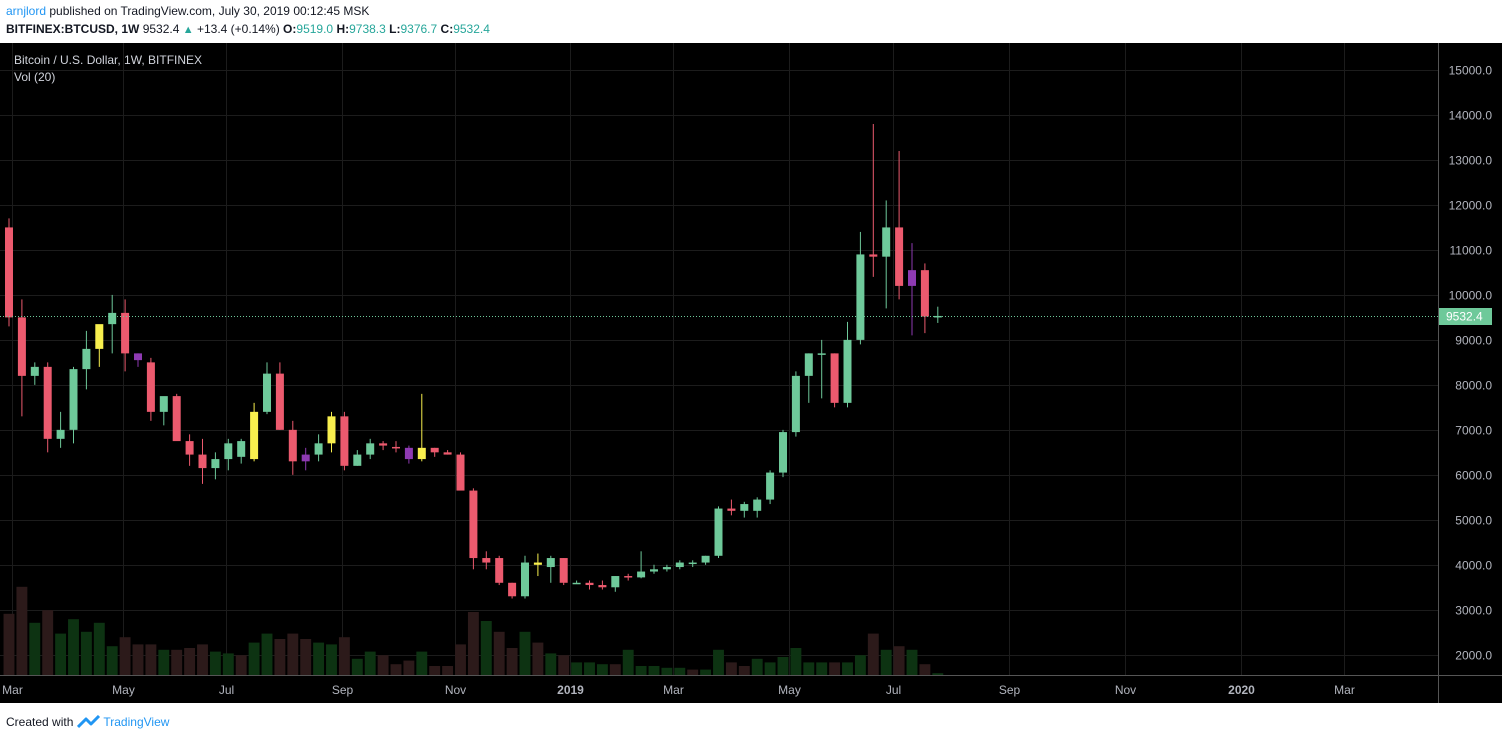 The height and width of the screenshot is (740, 1507). What do you see at coordinates (108, 60) in the screenshot?
I see `chart-legend-title: Bitcoin / U.S. Dollar, 1W, BITFINEX` at bounding box center [108, 60].